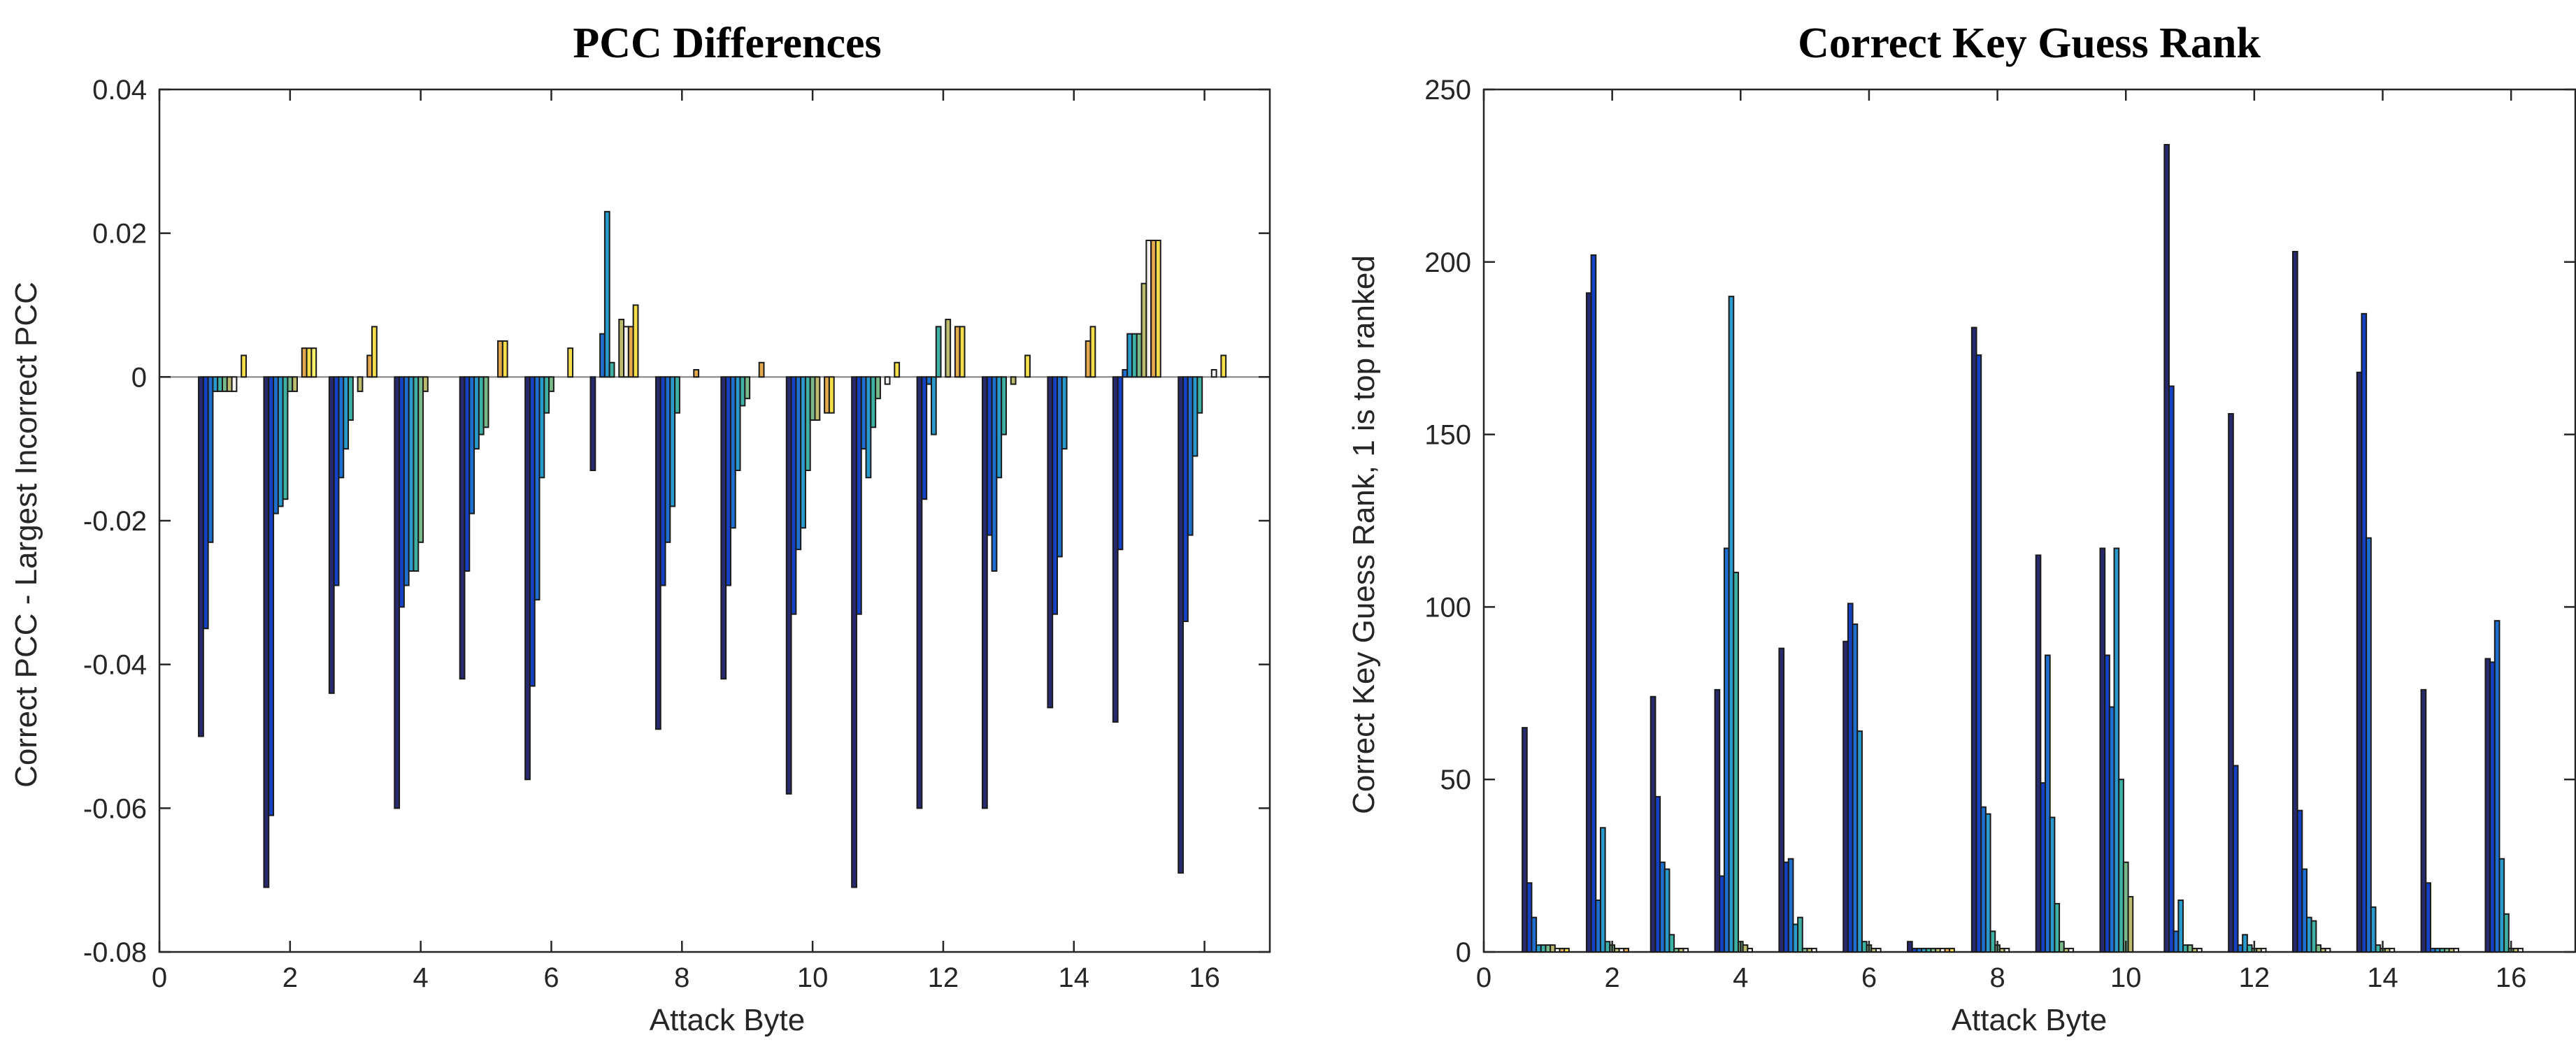 The height and width of the screenshot is (1054, 2576). Describe the element at coordinates (421, 977) in the screenshot. I see `x-tick-label: 4` at that location.